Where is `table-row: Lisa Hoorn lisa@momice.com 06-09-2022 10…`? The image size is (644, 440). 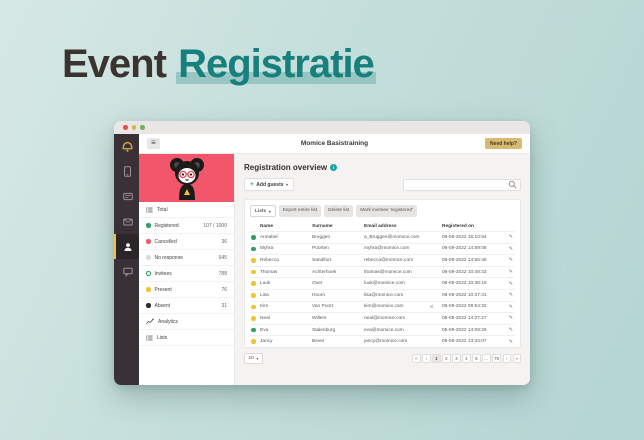
table-row: Lisa Hoorn lisa@momice.com 06-09-2022 10… is located at coordinates (382, 294).